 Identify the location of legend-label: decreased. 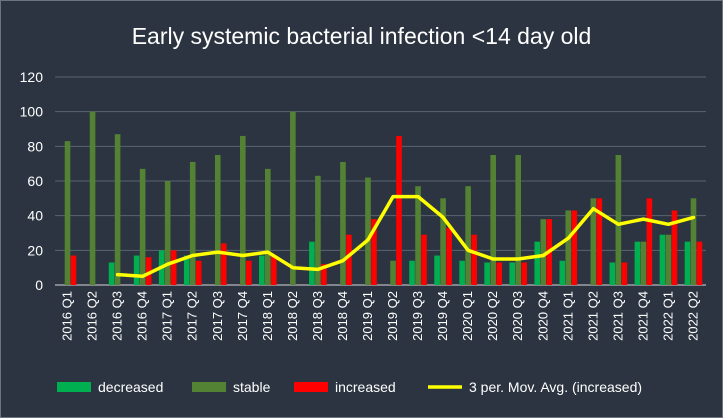
(130, 387).